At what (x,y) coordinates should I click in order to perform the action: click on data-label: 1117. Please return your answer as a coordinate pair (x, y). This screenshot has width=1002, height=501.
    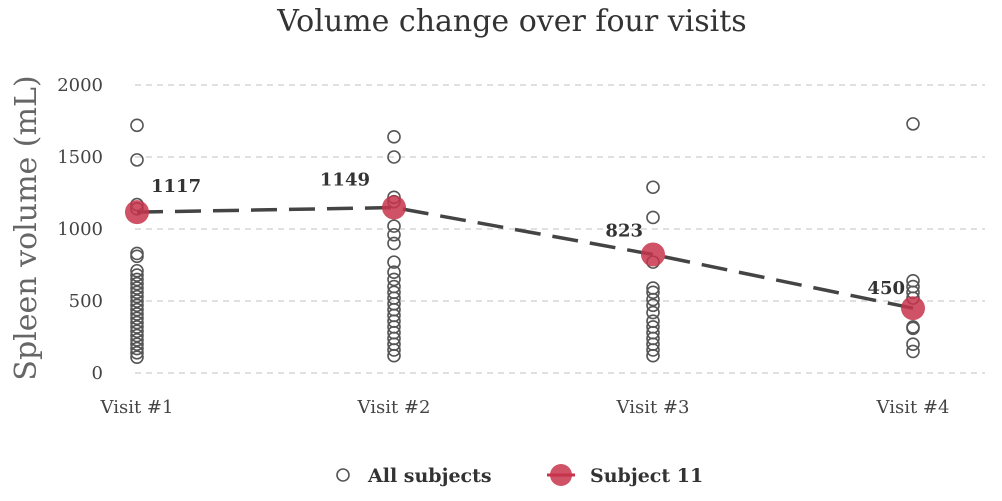
    Looking at the image, I should click on (176, 186).